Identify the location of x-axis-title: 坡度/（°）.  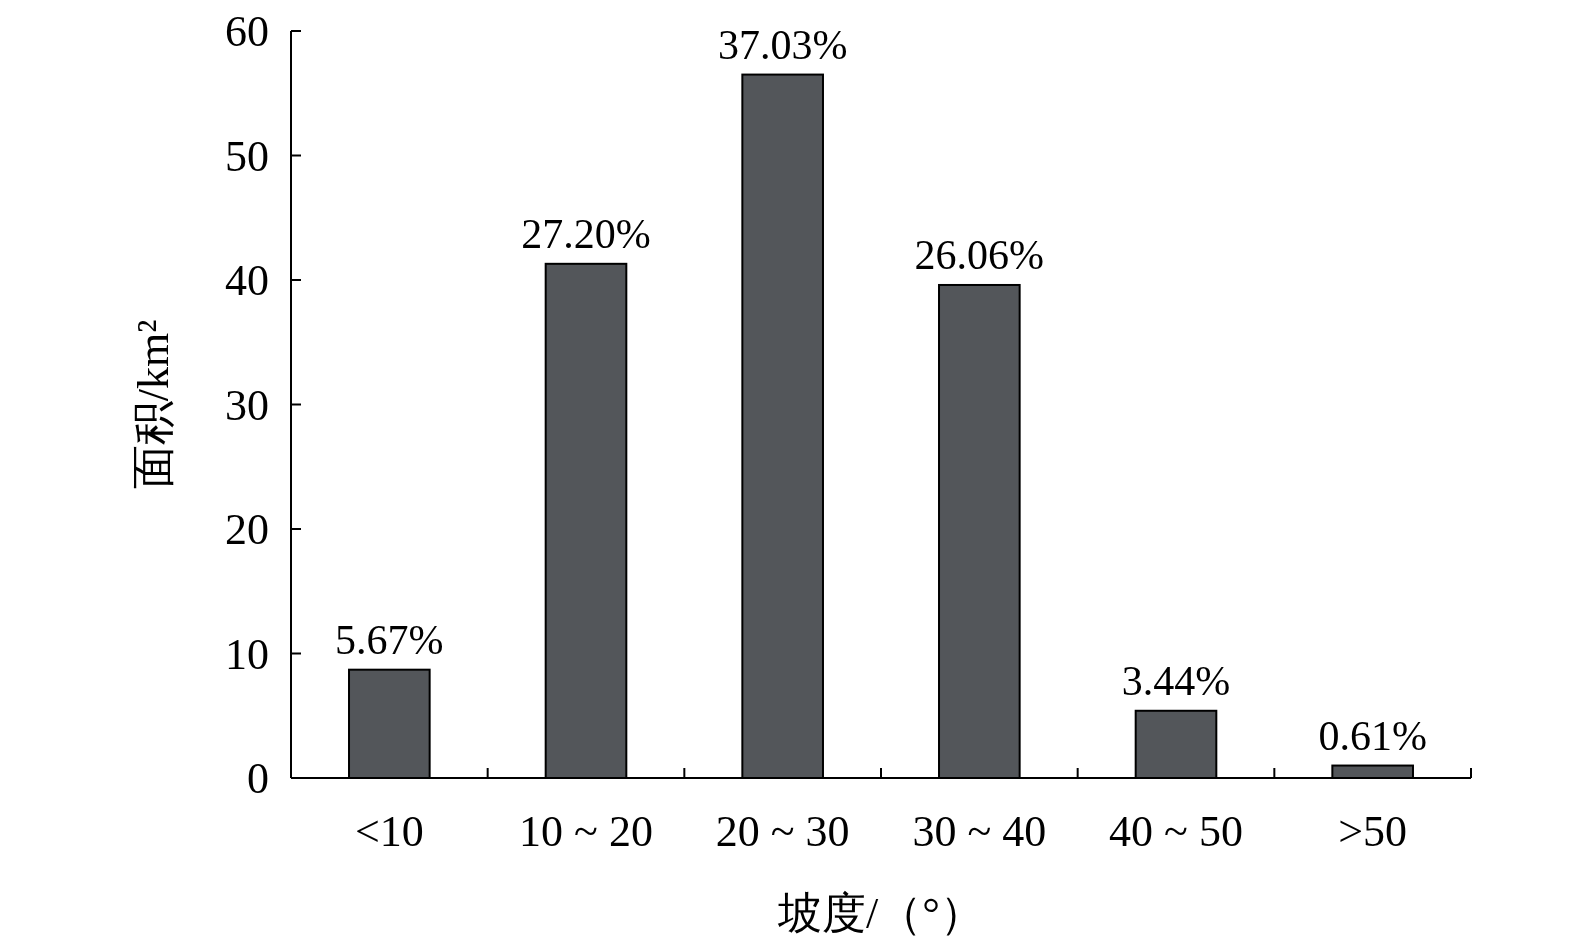
(880, 913).